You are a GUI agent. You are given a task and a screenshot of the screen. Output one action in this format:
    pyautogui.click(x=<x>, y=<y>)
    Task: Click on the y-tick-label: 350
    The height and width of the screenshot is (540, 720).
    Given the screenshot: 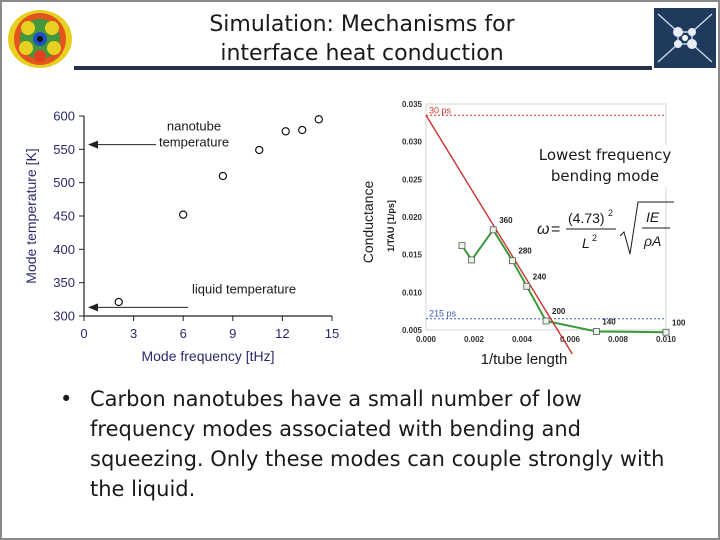 What is the action you would take?
    pyautogui.click(x=64, y=282)
    